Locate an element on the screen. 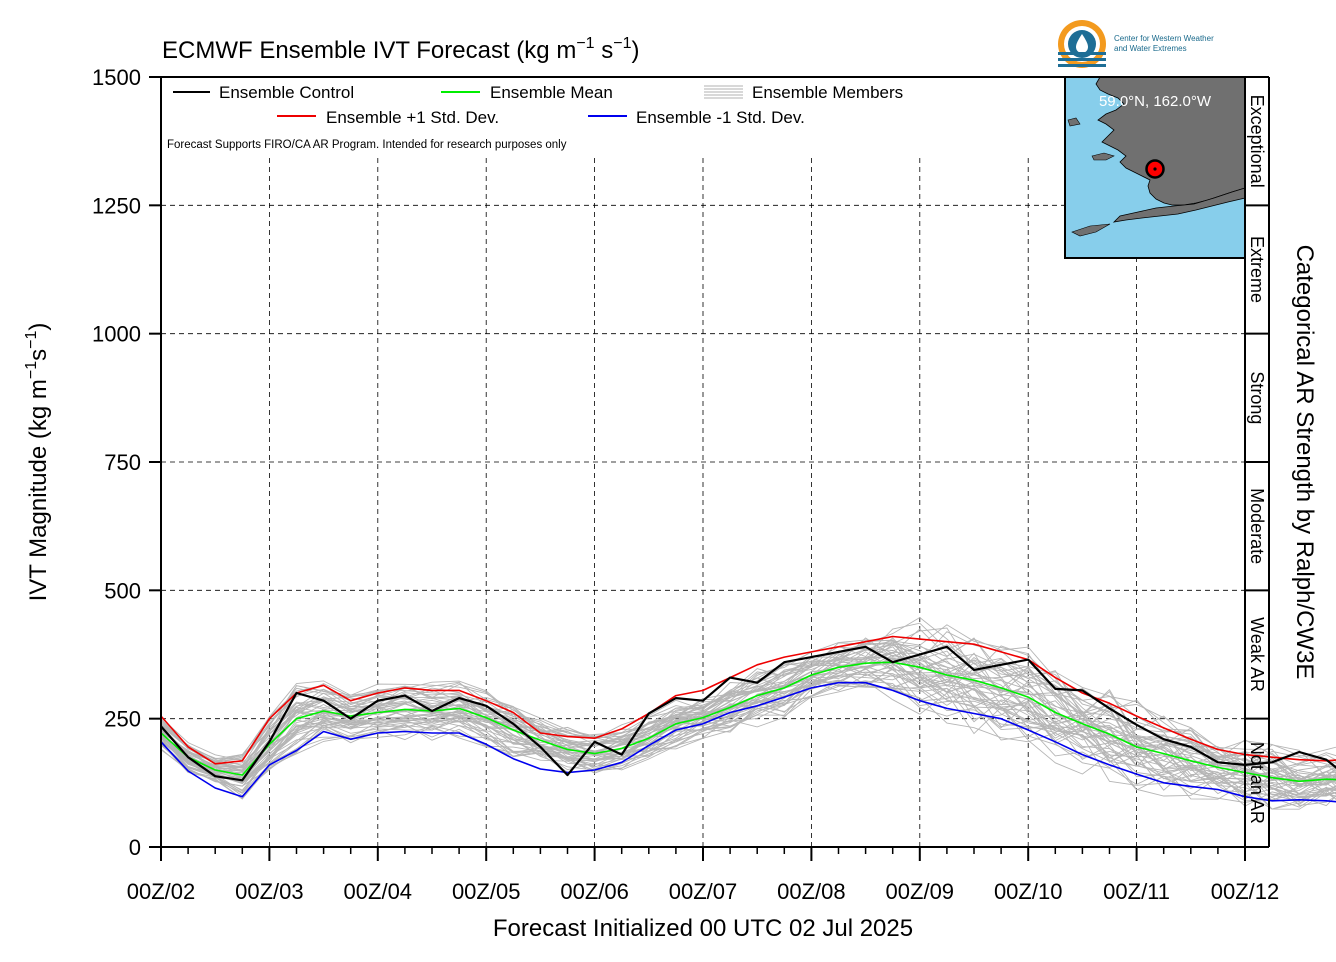 The height and width of the screenshot is (962, 1336). legend-label-members: Ensemble Members is located at coordinates (827, 92).